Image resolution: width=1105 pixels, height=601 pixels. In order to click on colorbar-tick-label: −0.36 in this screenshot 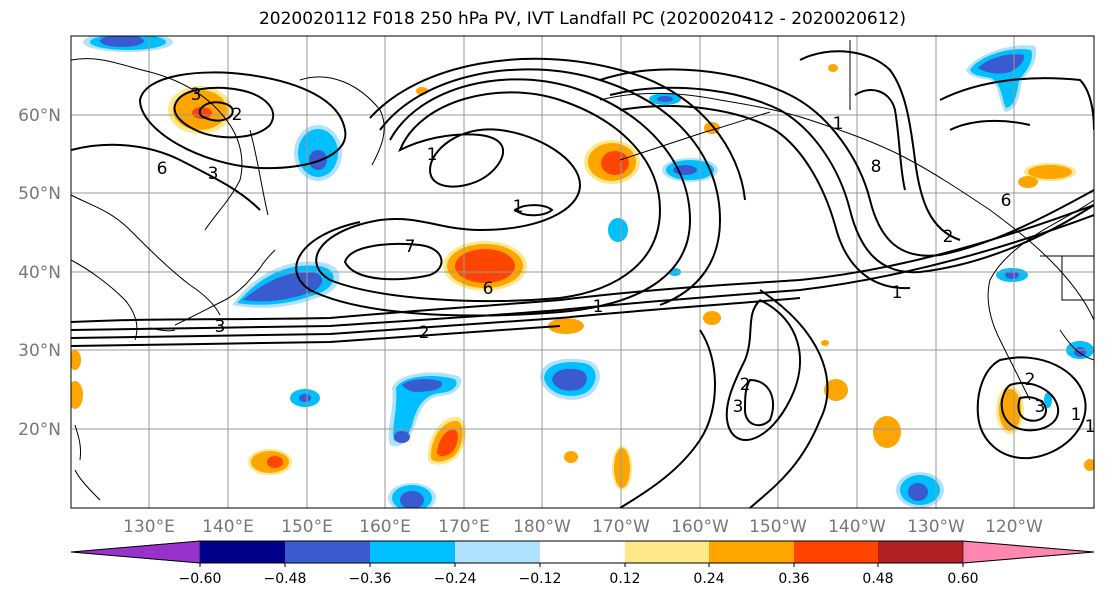, I will do `click(370, 579)`.